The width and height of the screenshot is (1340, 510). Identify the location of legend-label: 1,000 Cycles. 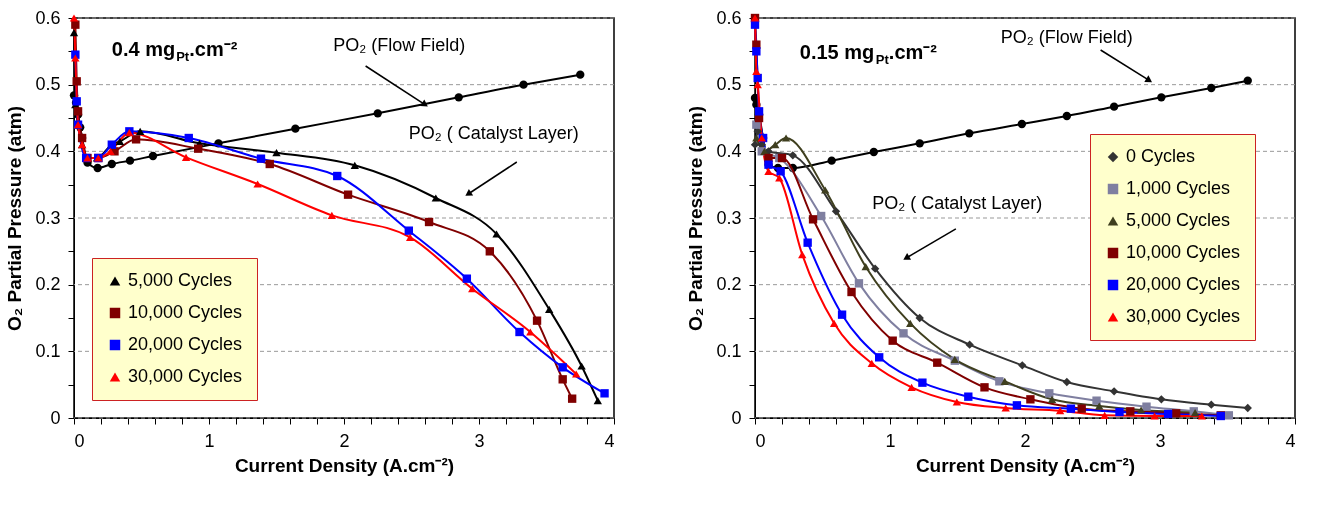
(1178, 188).